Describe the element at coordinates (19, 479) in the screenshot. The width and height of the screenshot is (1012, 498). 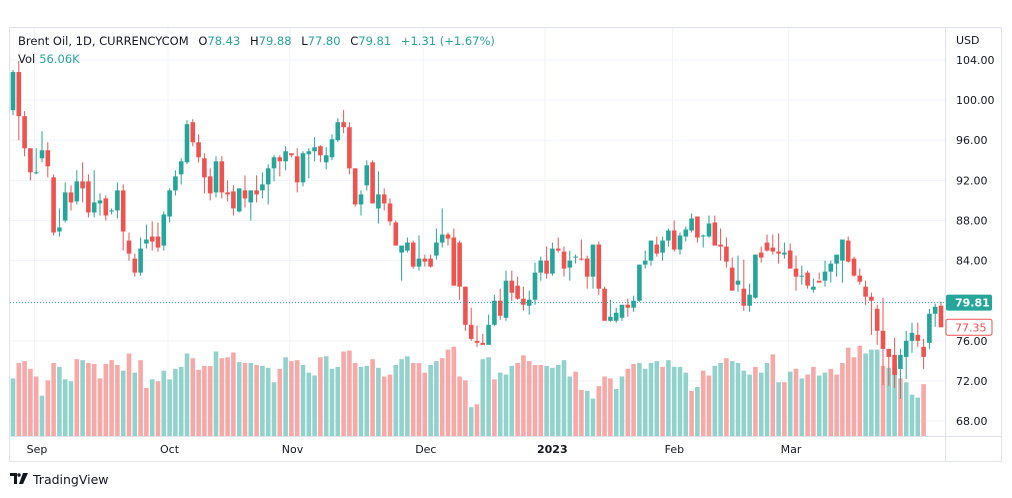
I see `tradingview-logo-icon` at that location.